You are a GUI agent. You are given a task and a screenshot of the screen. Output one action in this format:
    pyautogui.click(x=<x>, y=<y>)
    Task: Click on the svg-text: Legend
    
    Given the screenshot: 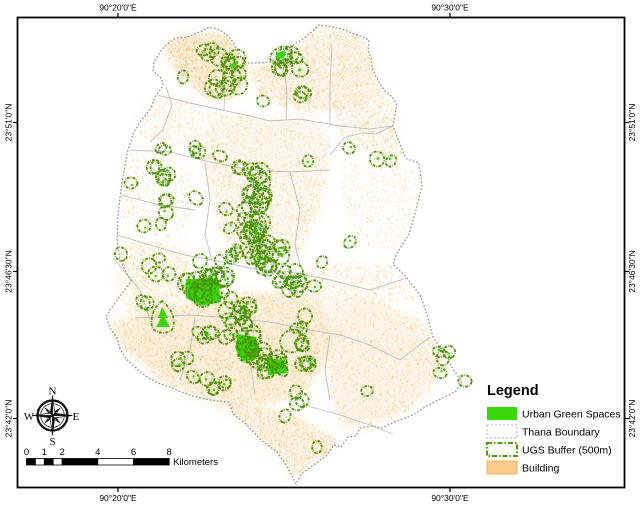 What is the action you would take?
    pyautogui.click(x=513, y=391)
    